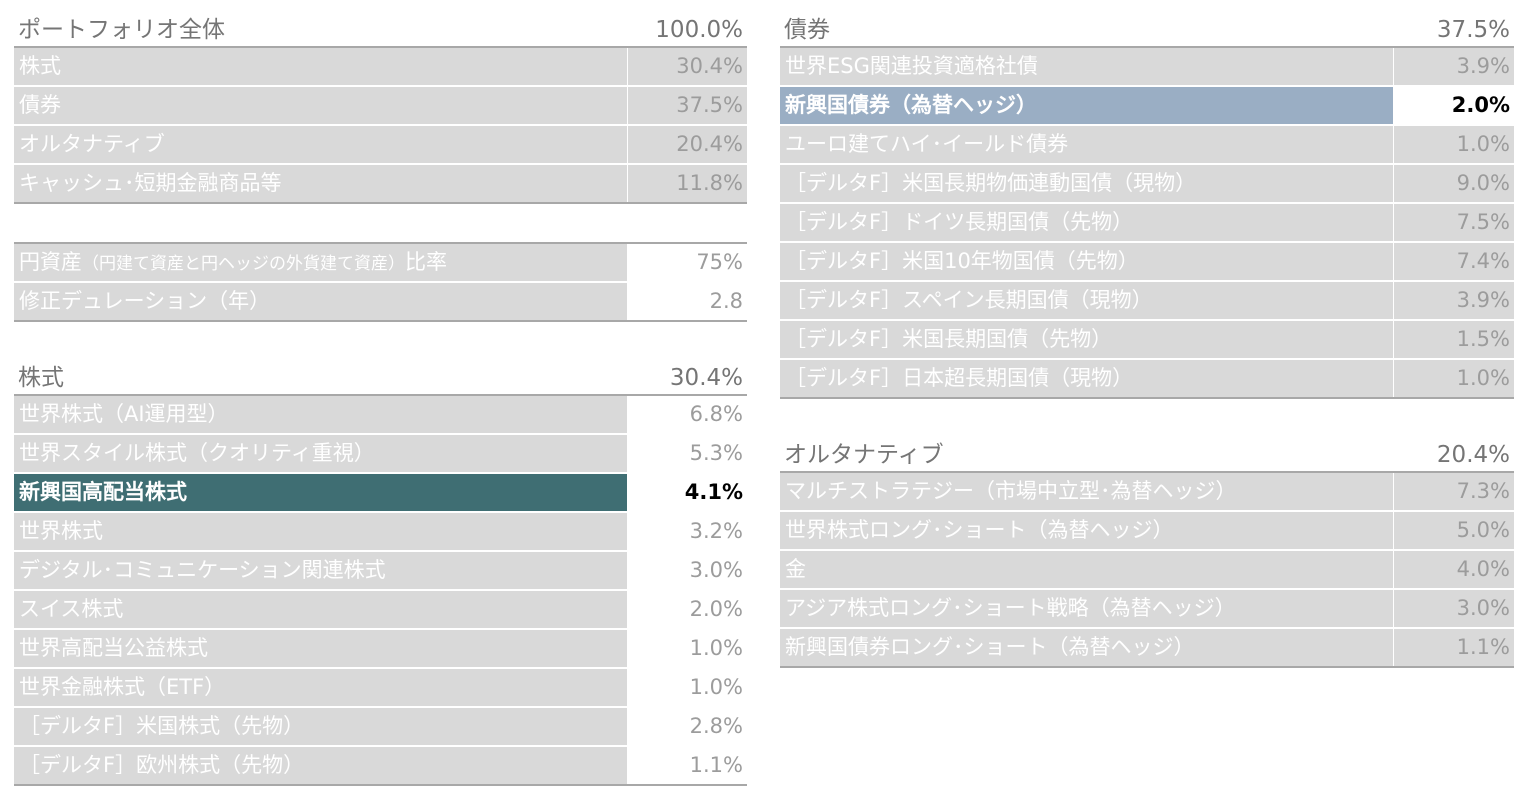  I want to click on portfolio-total: 100.0%, so click(699, 30).